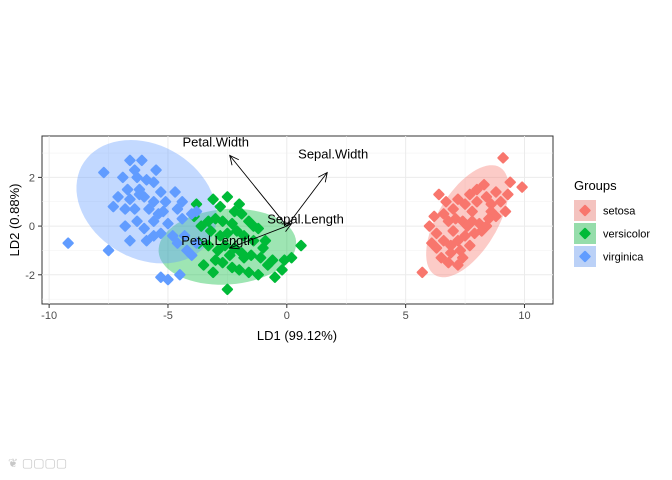 Image resolution: width=672 pixels, height=480 pixels. What do you see at coordinates (258, 237) in the screenshot?
I see `vector-Petal.Length` at bounding box center [258, 237].